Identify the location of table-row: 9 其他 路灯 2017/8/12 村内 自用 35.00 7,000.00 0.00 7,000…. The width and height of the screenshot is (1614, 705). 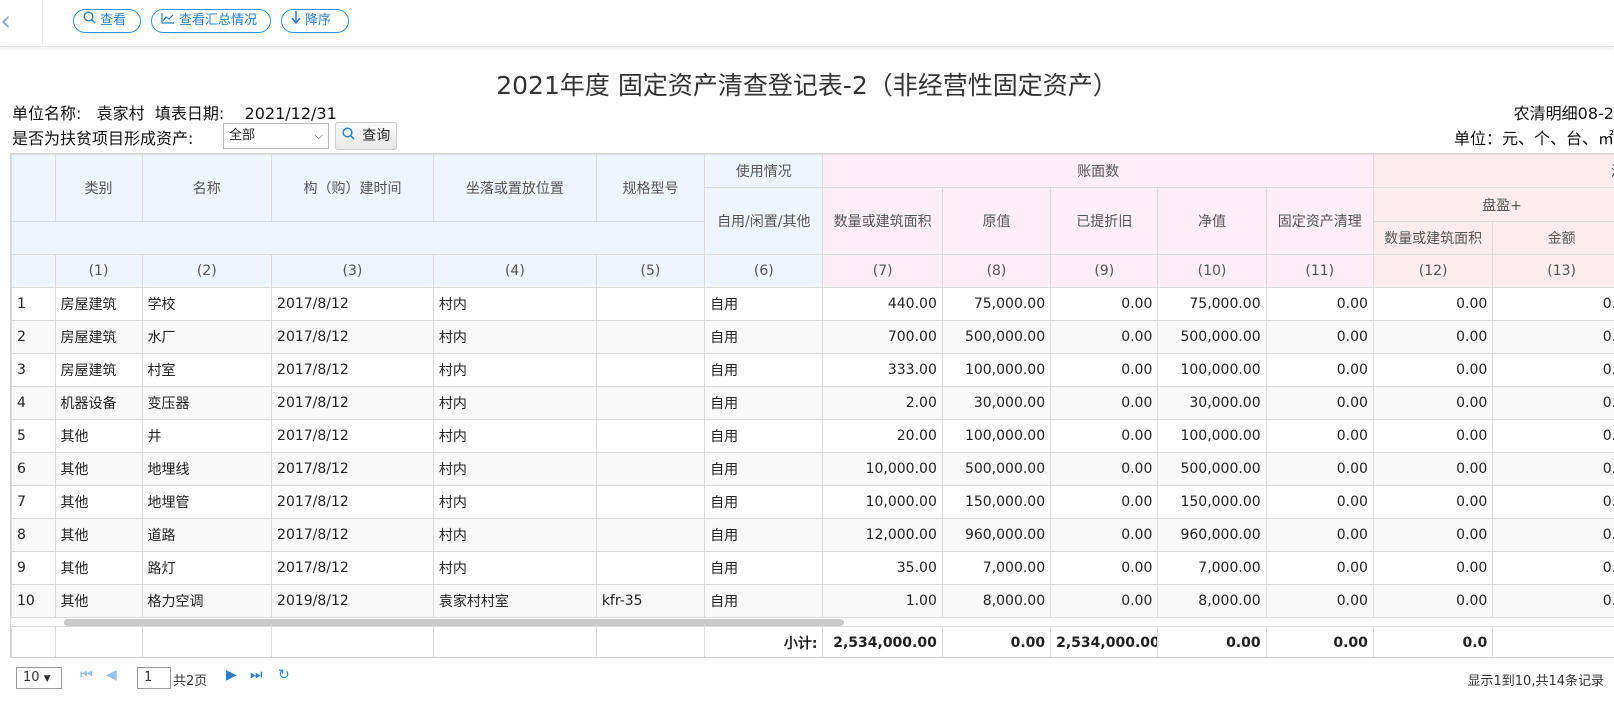
(812, 568).